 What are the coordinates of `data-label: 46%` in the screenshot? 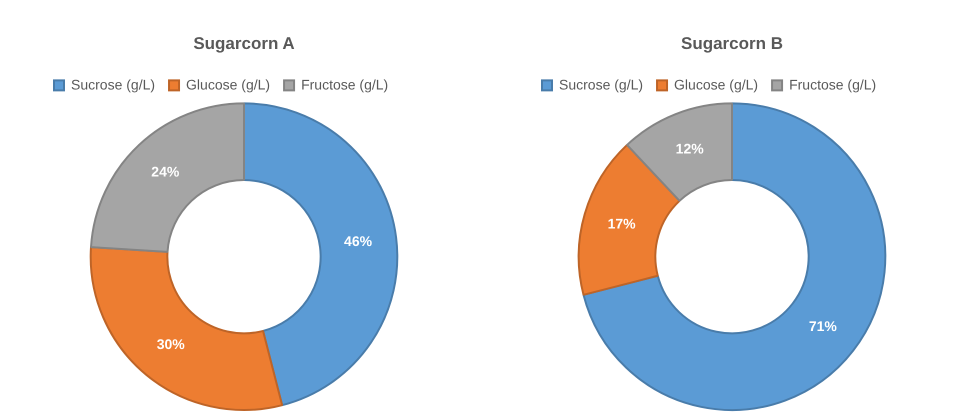 It's located at (358, 241).